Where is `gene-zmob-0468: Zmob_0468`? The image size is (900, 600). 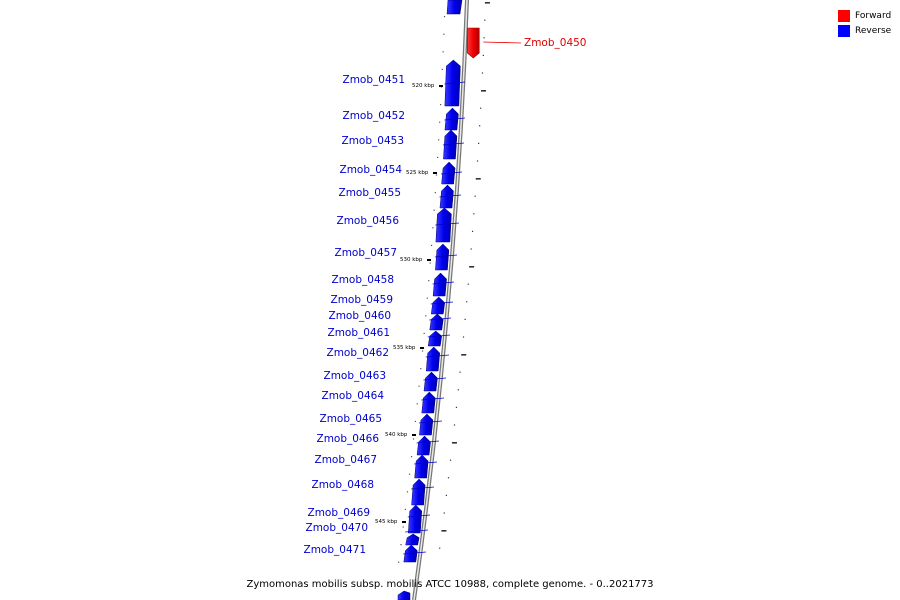 gene-zmob-0468: Zmob_0468 is located at coordinates (373, 492).